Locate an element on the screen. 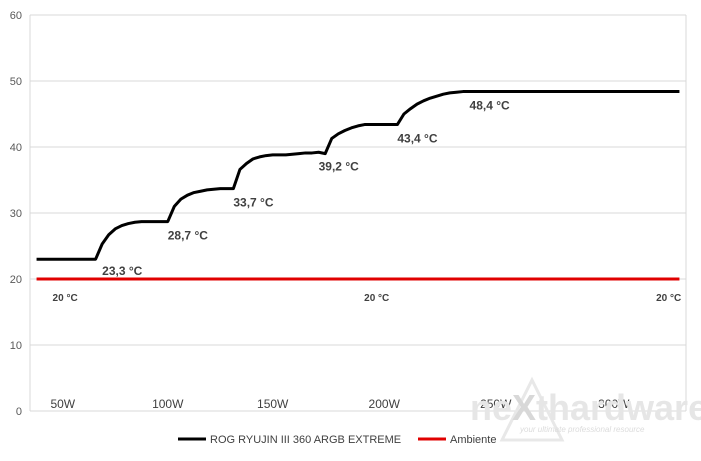 This screenshot has height=461, width=701. x-axis-ticks: 50W 100W 150W 200W 250W 300W is located at coordinates (340, 404).